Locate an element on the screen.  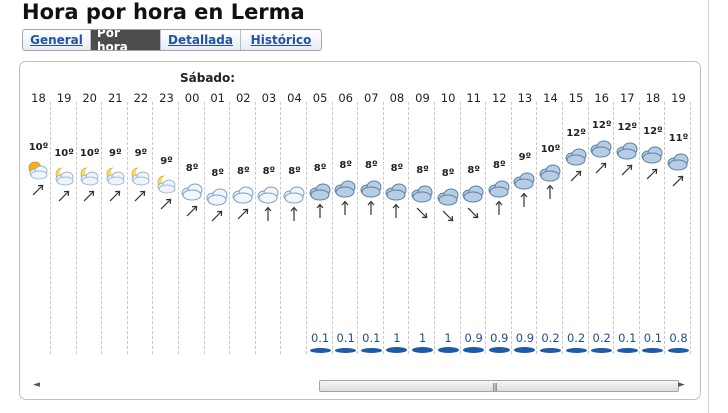
hour-label: 04 is located at coordinates (294, 98).